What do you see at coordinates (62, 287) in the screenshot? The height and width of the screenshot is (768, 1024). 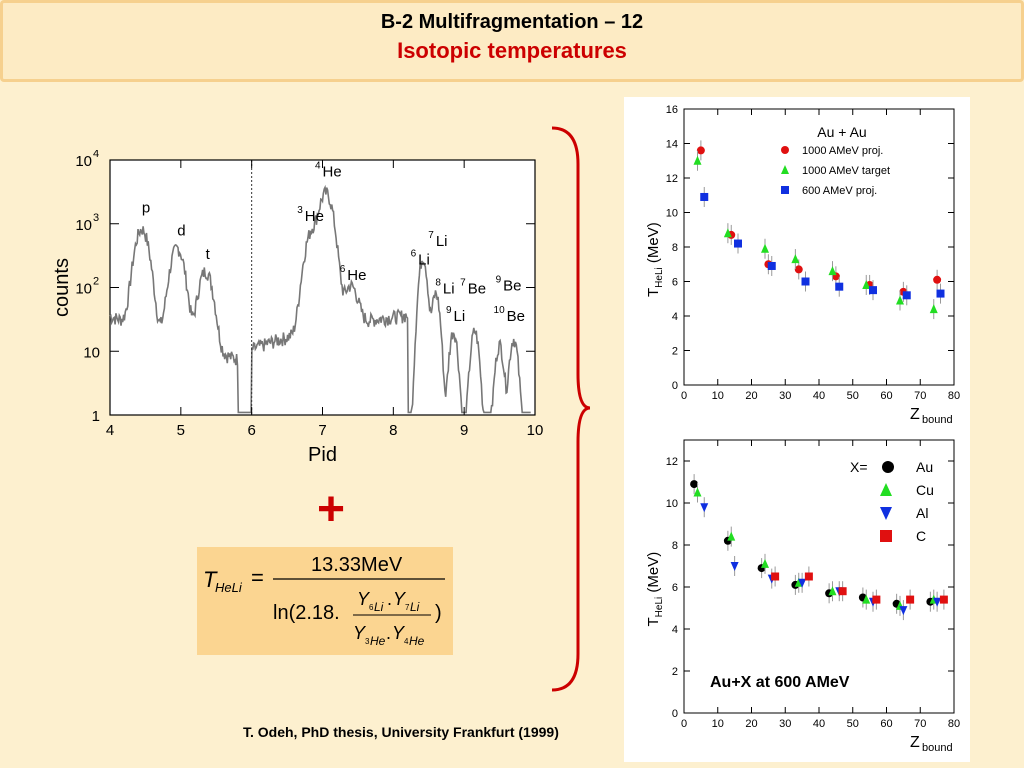 I see `y-axis-label: counts` at bounding box center [62, 287].